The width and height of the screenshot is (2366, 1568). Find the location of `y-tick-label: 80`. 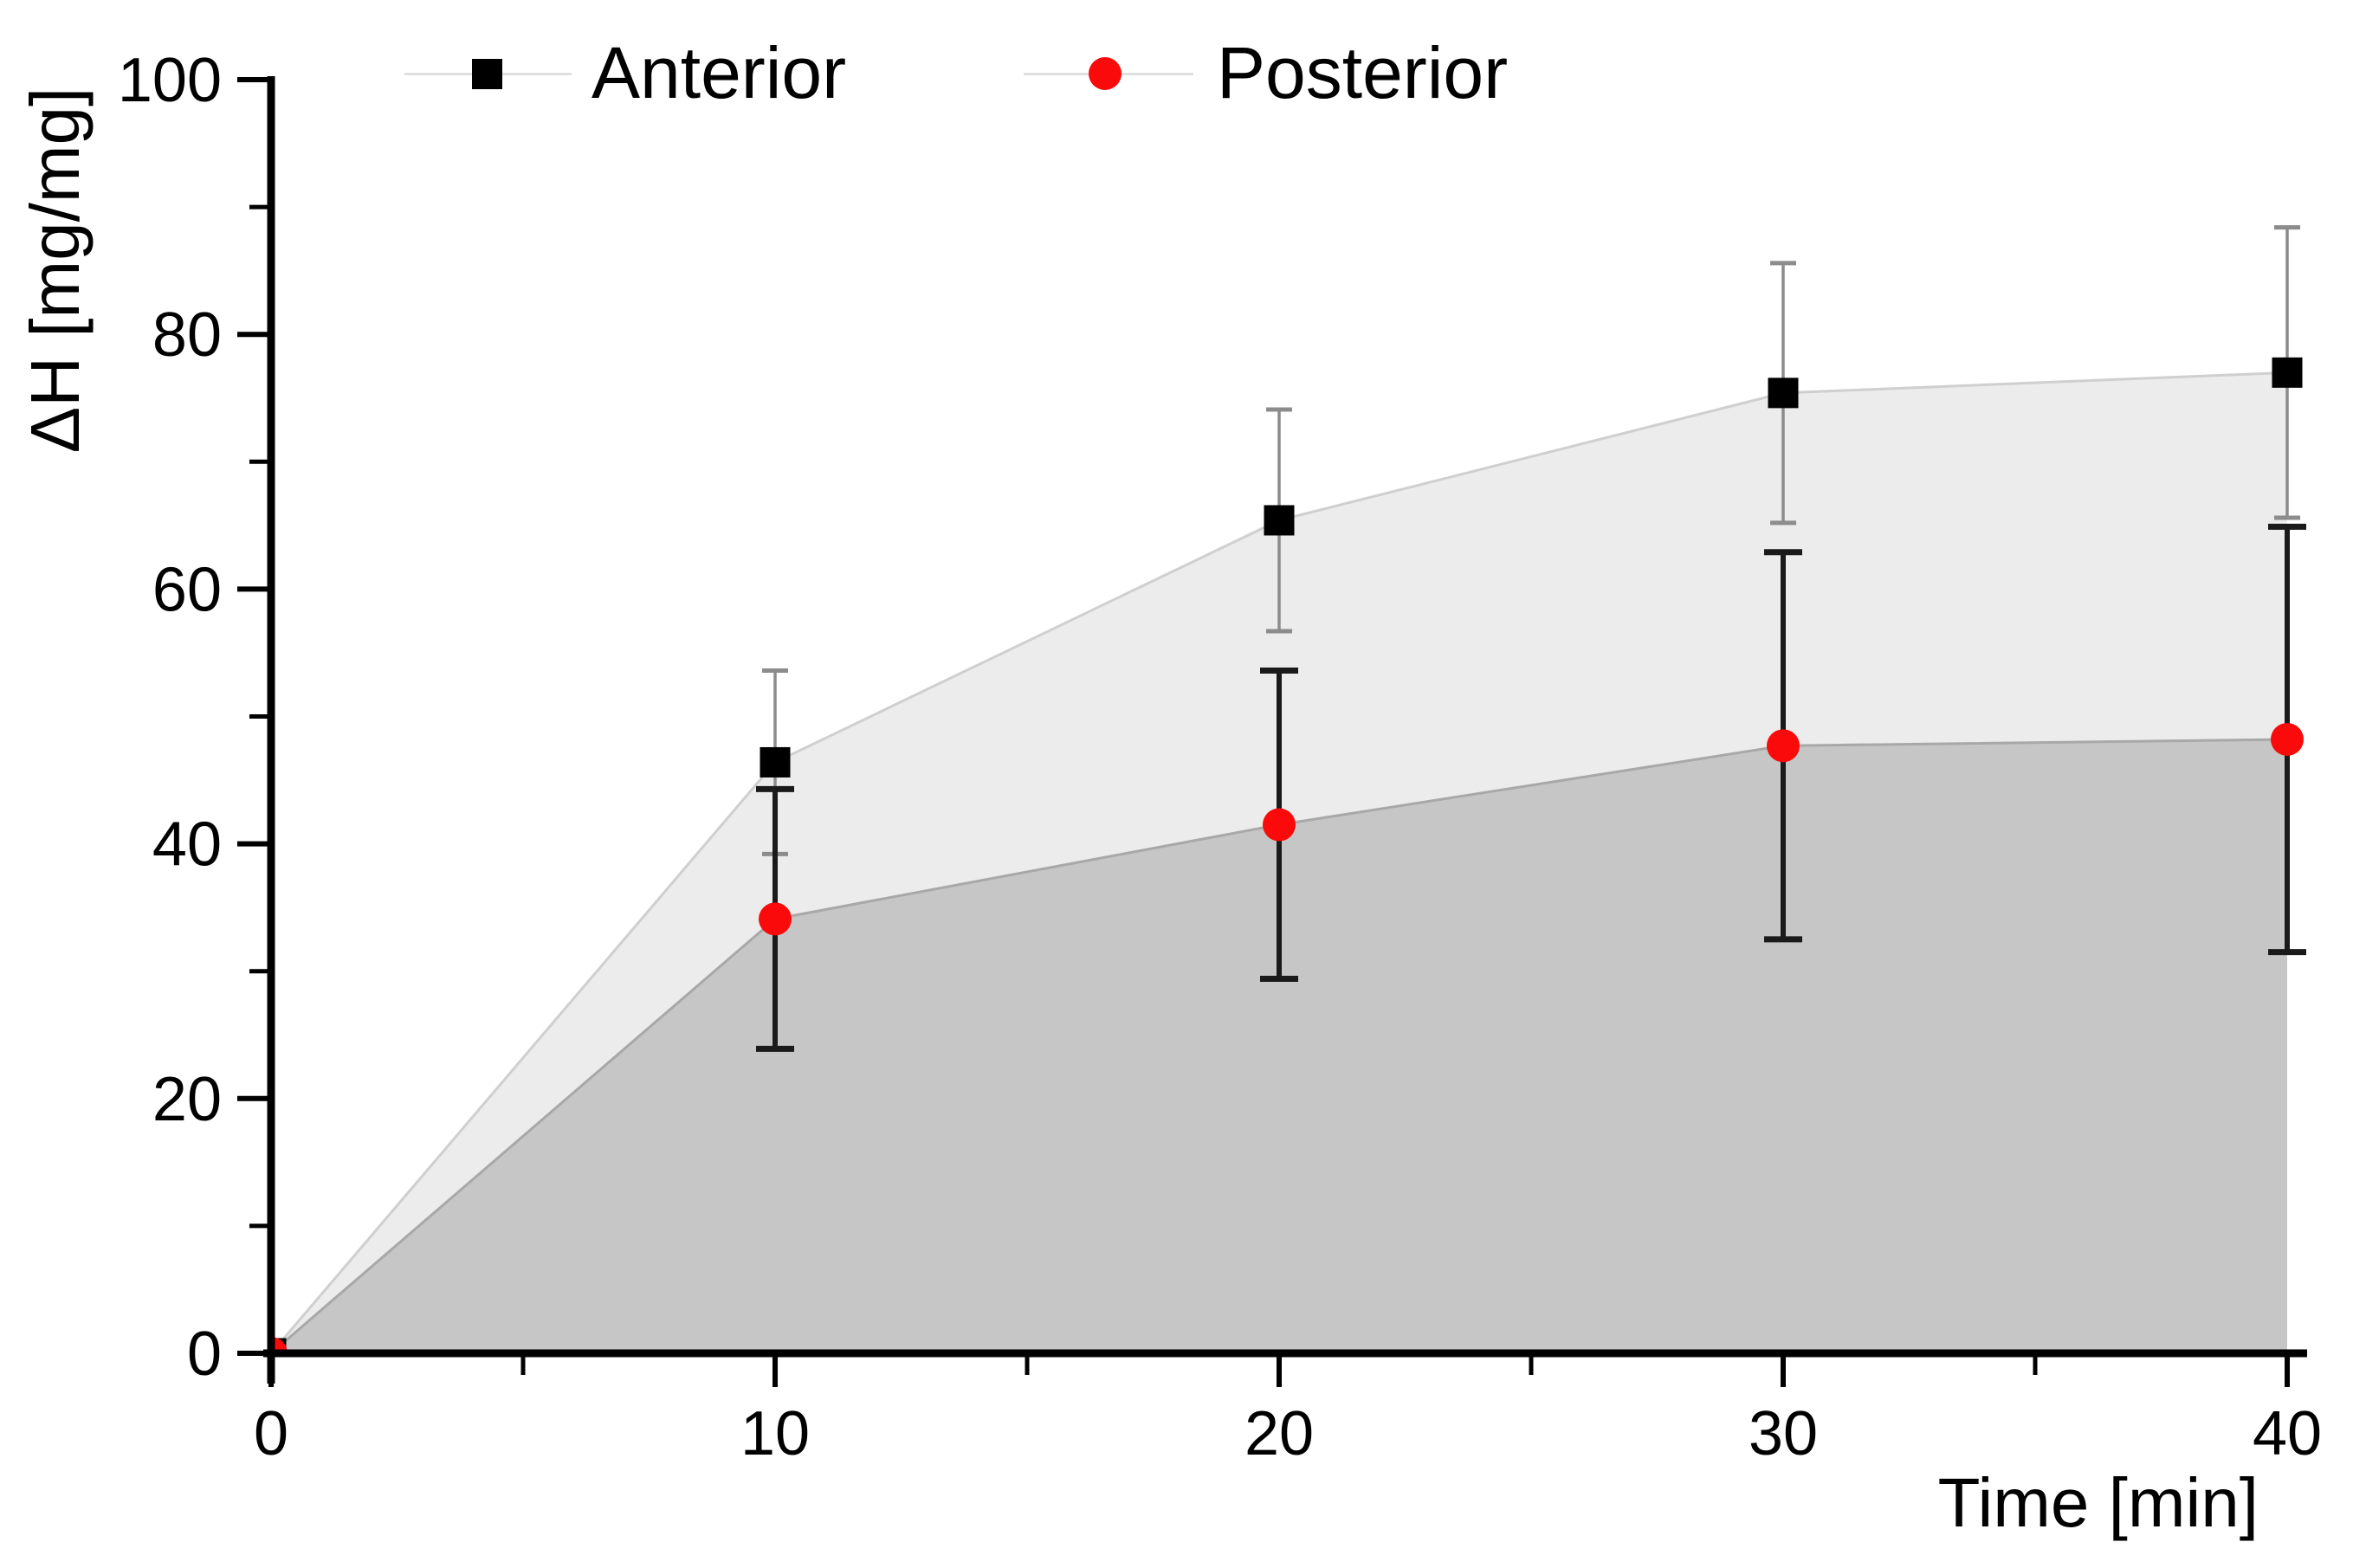

y-tick-label: 80 is located at coordinates (187, 335).